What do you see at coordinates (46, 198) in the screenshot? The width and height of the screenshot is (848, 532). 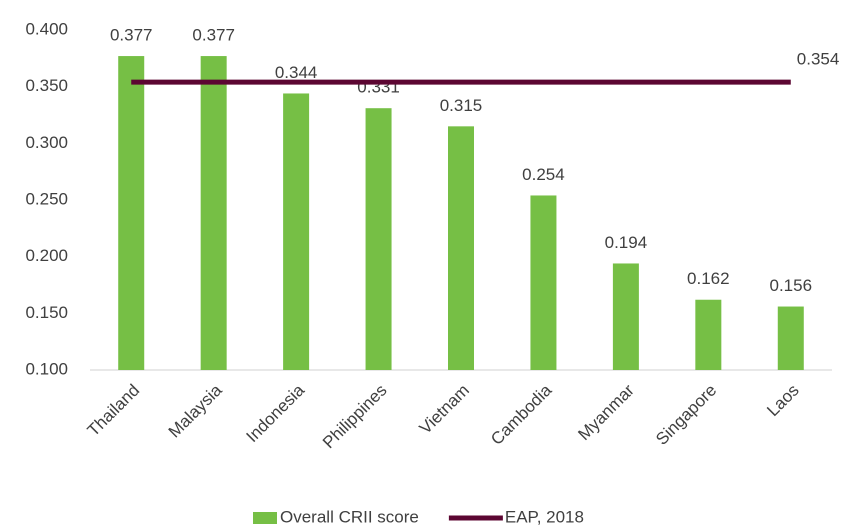 I see `y-tick-label: 0.250` at bounding box center [46, 198].